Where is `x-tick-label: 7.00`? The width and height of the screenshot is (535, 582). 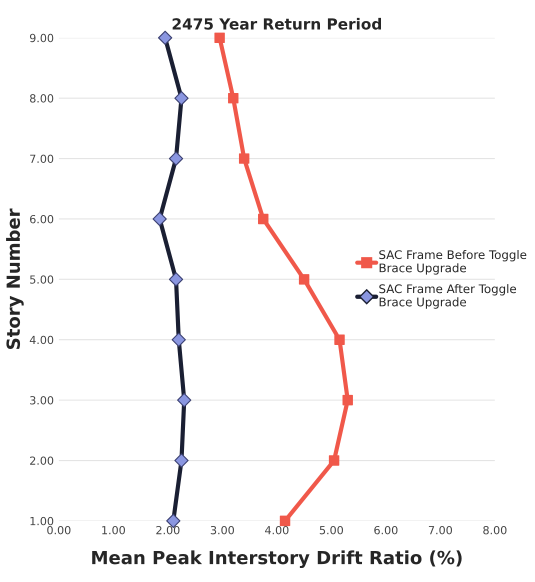 x-tick-label: 7.00 is located at coordinates (440, 530).